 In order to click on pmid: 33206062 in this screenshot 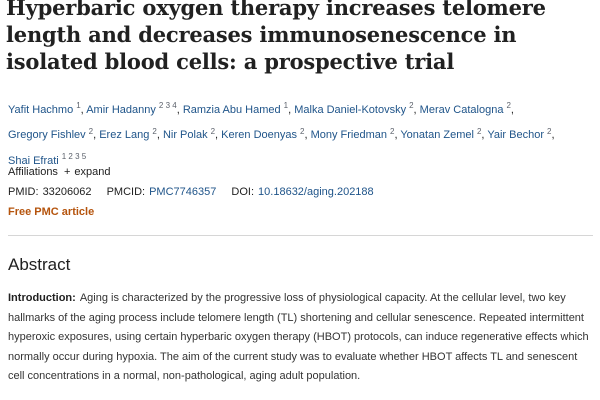, I will do `click(67, 192)`.